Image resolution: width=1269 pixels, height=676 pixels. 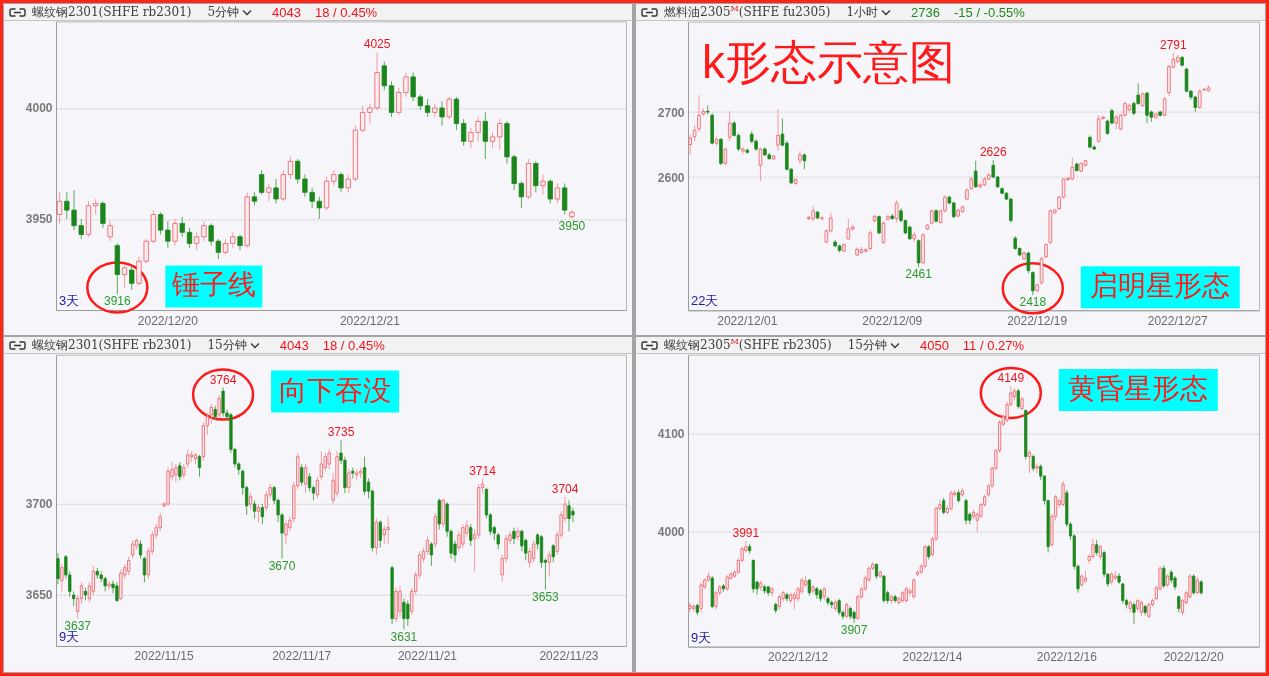 What do you see at coordinates (213, 285) in the screenshot?
I see `annotation: 锤子线` at bounding box center [213, 285].